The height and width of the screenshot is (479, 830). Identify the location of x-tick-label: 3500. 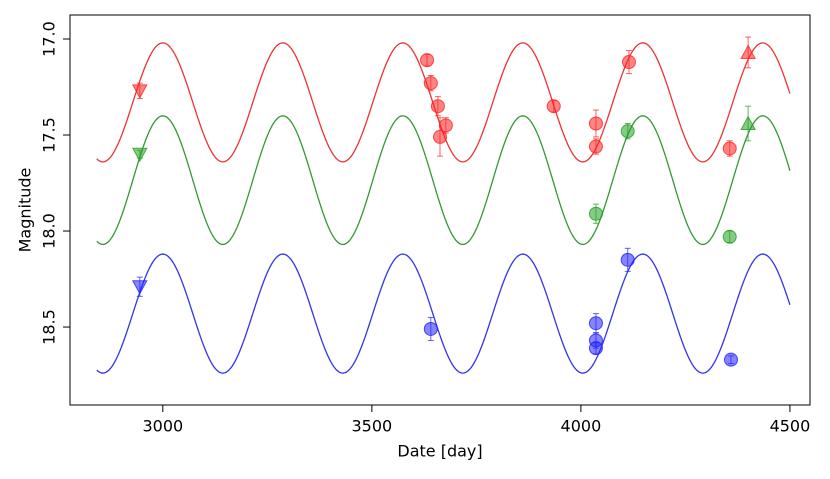
(371, 426).